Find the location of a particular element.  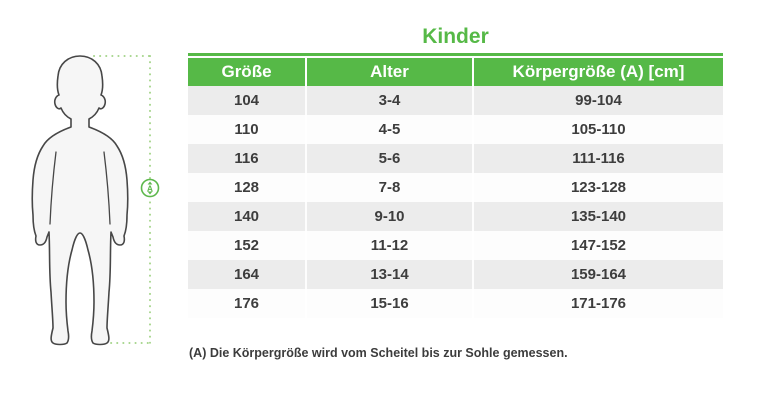

table-cell: 116 is located at coordinates (246, 158).